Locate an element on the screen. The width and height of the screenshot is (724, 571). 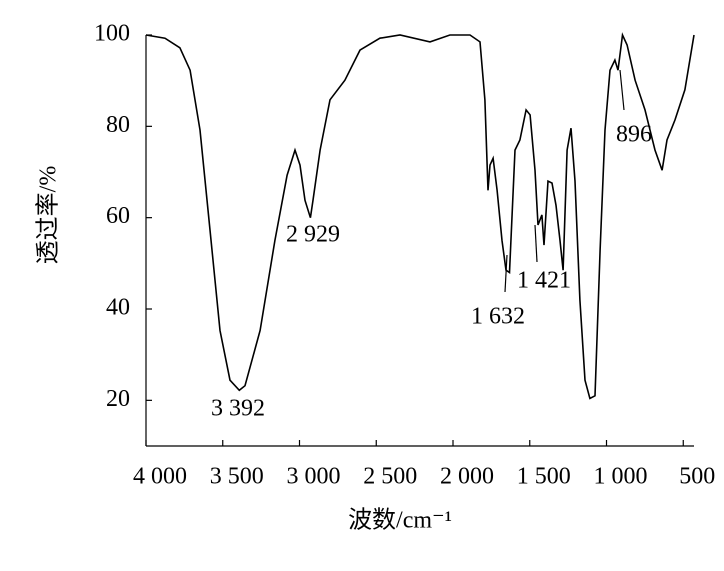
x-tick-label: 1 000 is located at coordinates (621, 477).